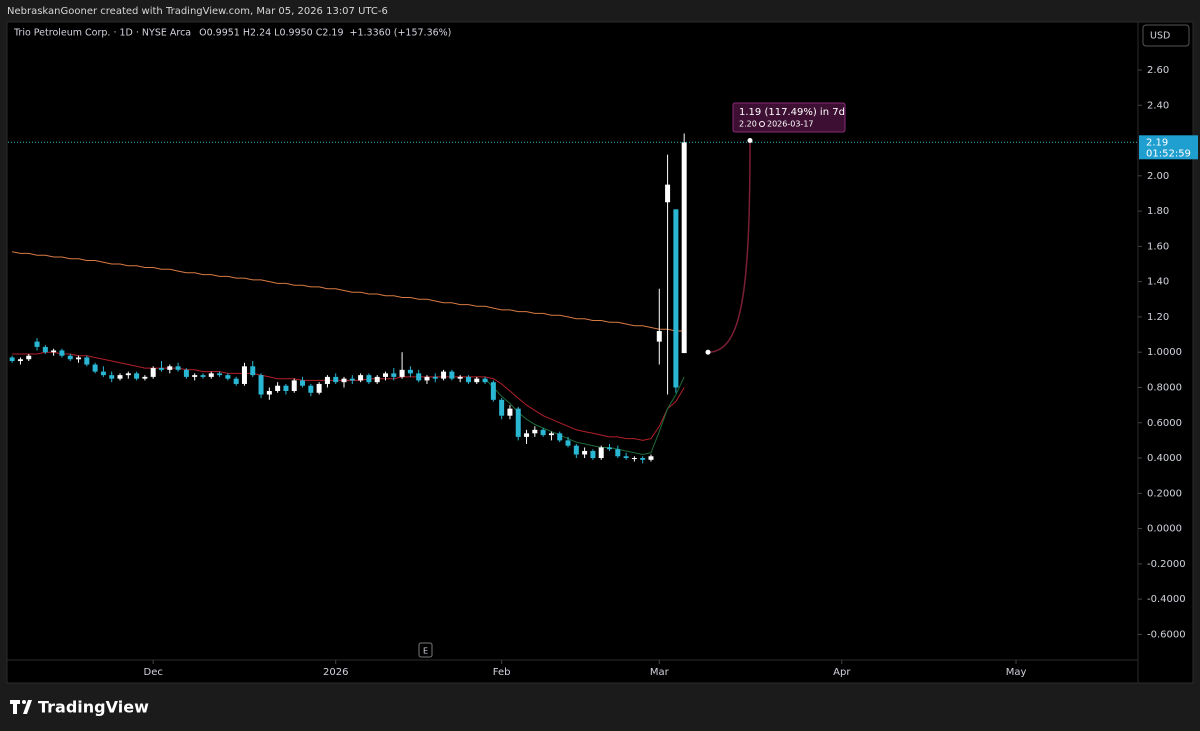  What do you see at coordinates (1164, 387) in the screenshot?
I see `y-tick-label: 0.8000` at bounding box center [1164, 387].